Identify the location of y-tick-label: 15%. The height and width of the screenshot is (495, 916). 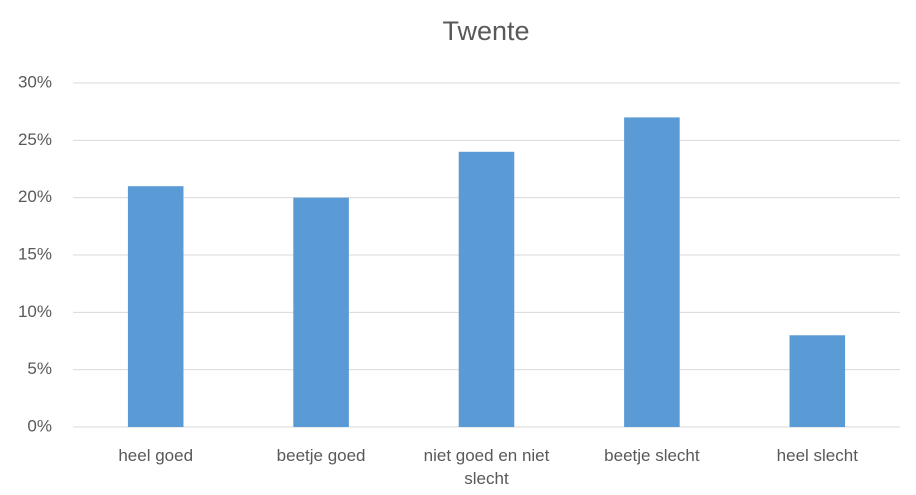
(35, 253).